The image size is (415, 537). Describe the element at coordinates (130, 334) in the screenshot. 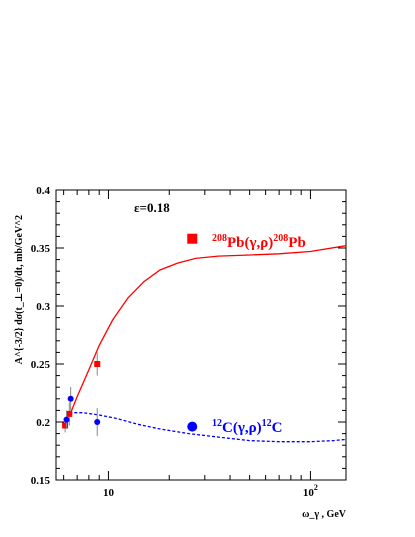

I see `data-points` at that location.